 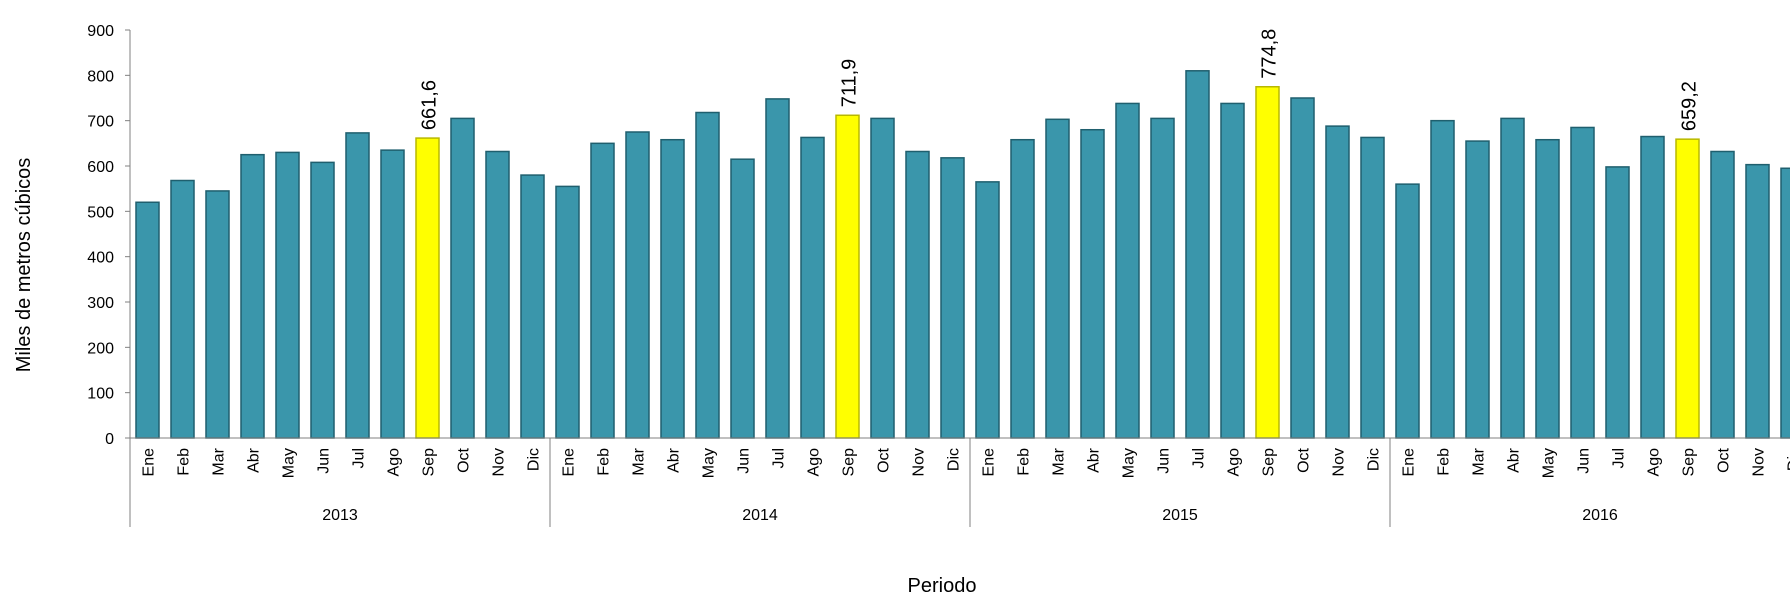 What do you see at coordinates (1197, 254) in the screenshot?
I see `bar-2015-Jul` at bounding box center [1197, 254].